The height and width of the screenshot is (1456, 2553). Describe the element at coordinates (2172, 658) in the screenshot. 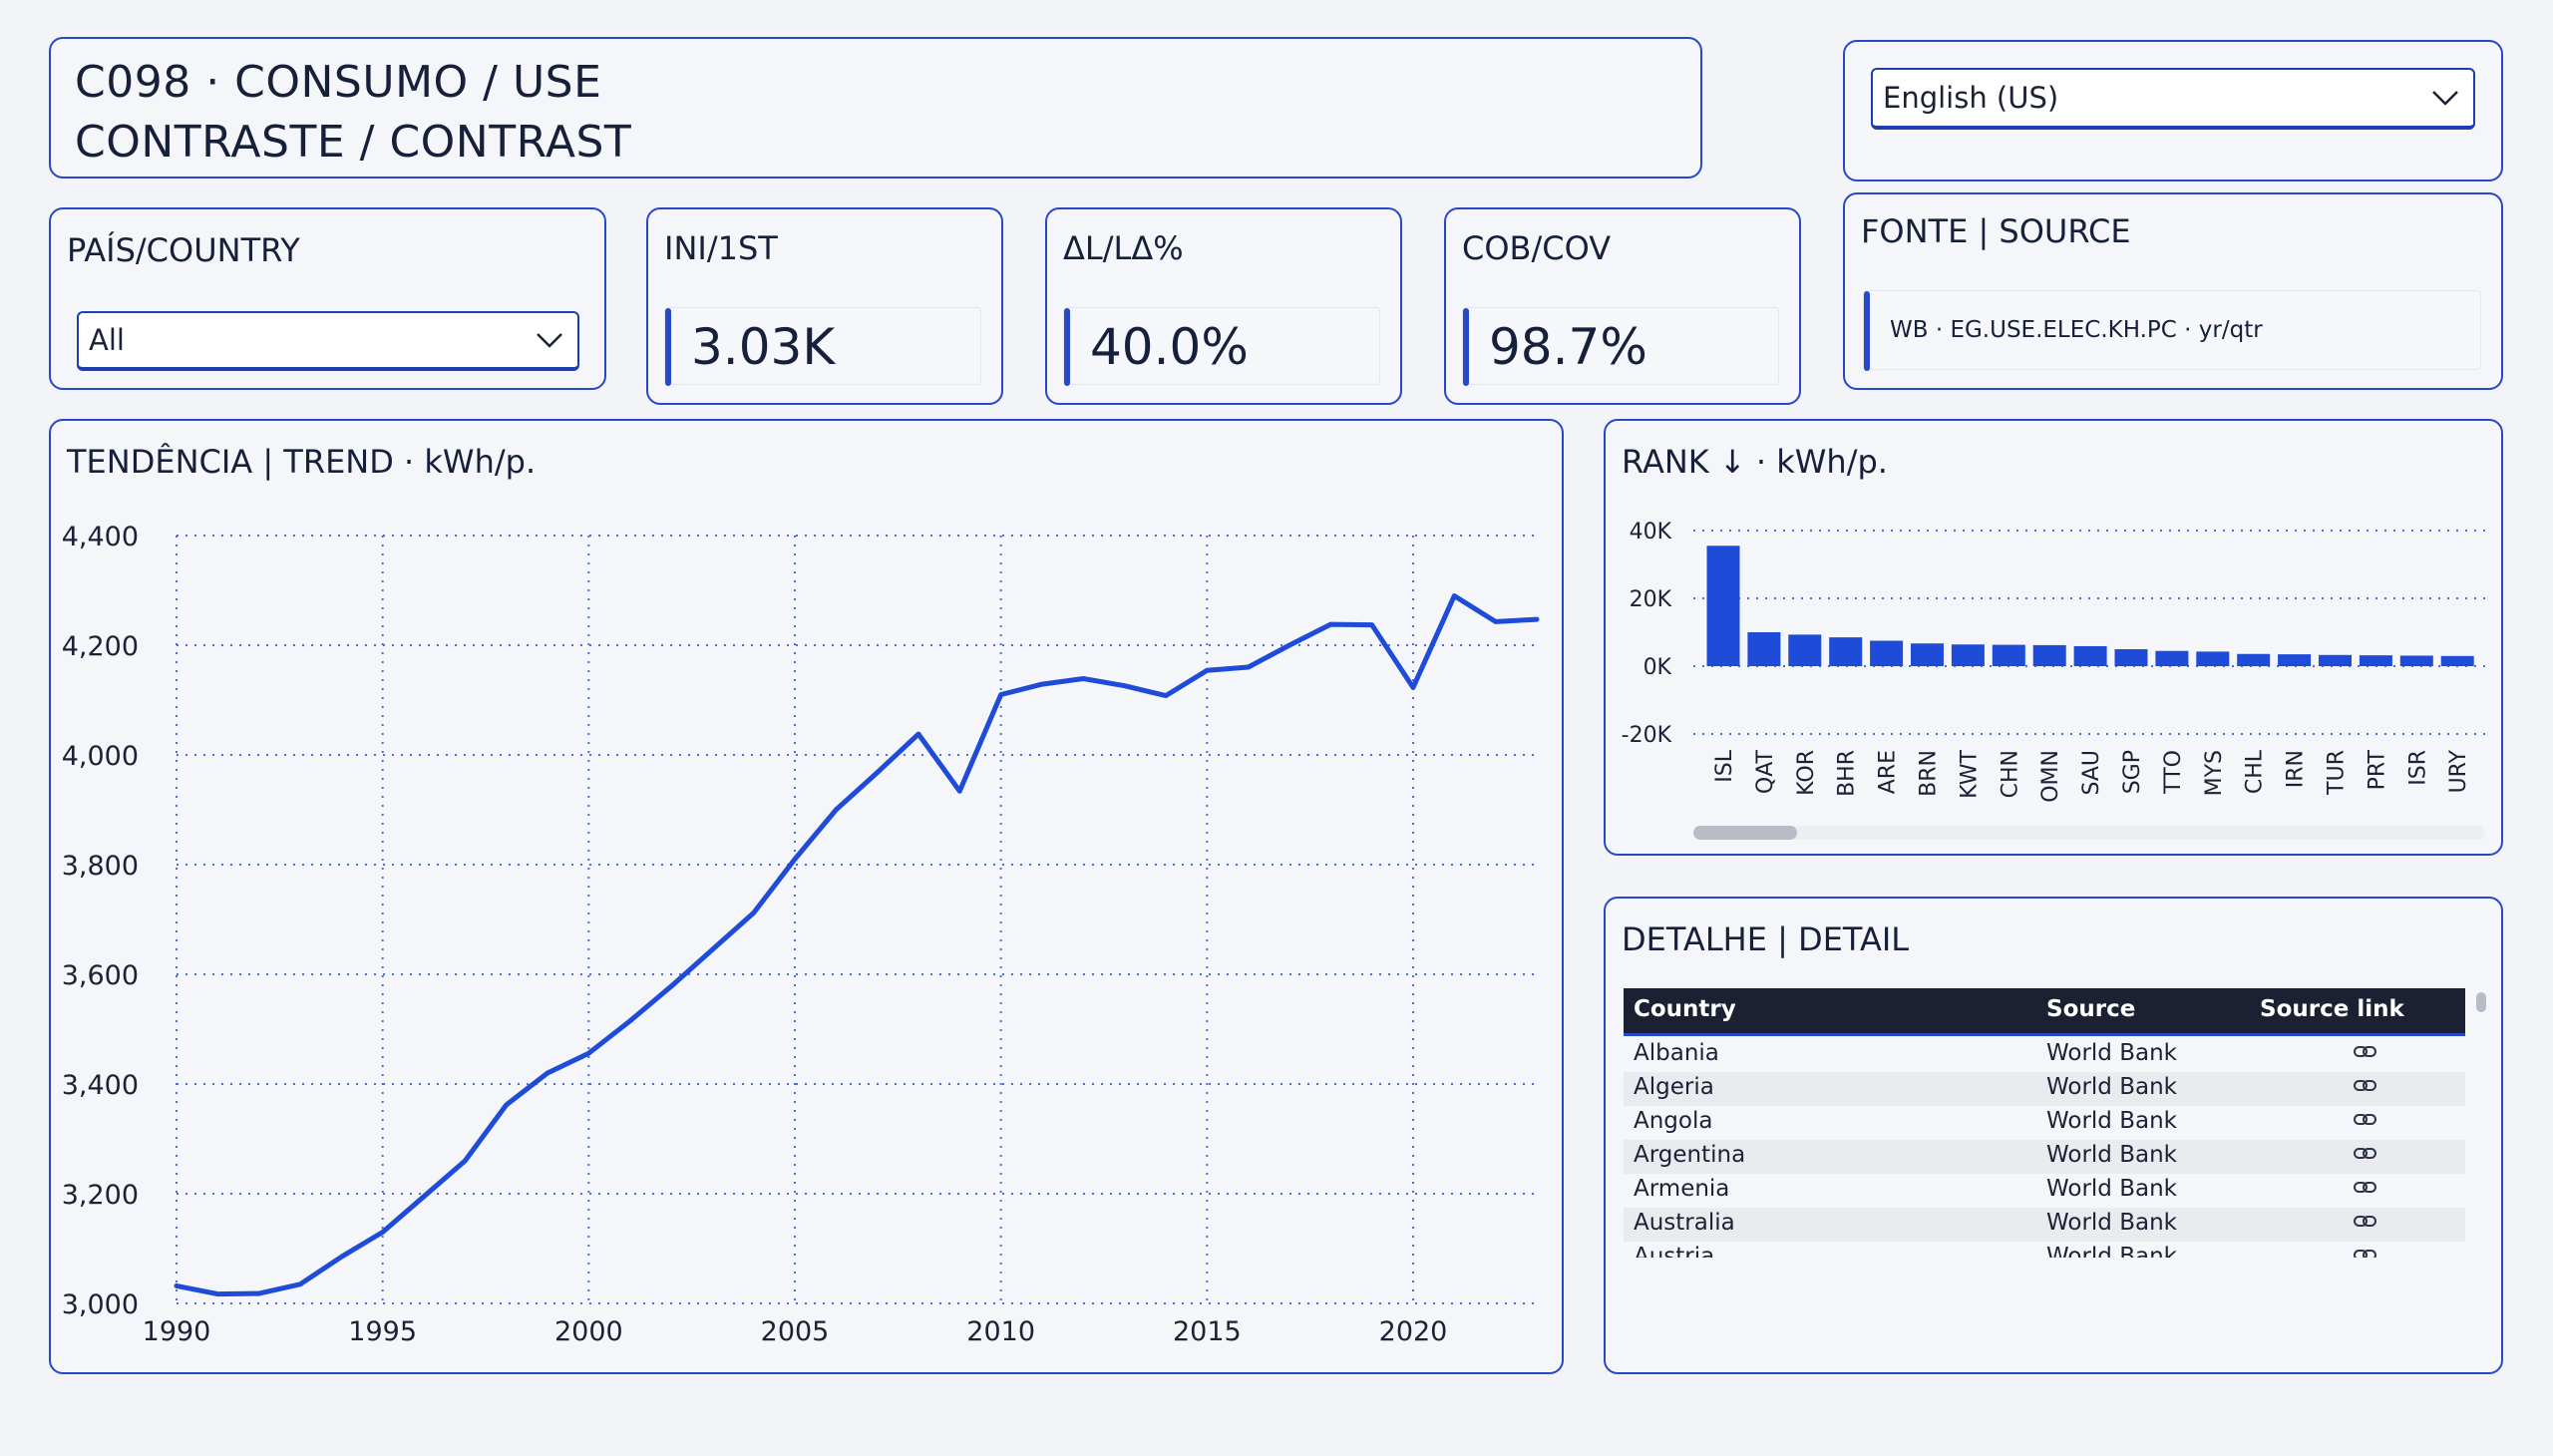

I see `bar-tto` at that location.